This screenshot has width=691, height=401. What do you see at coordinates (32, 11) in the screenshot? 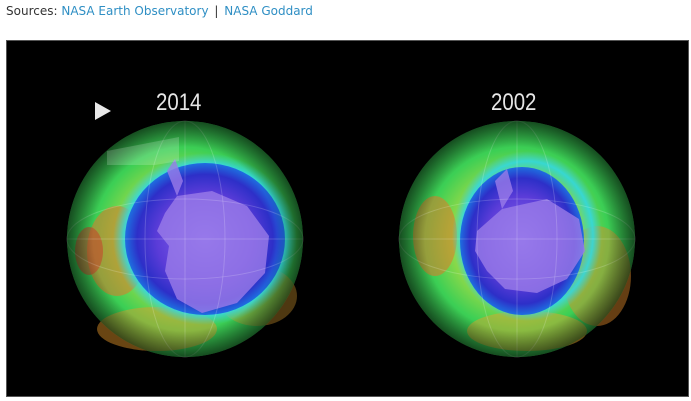
I see `sources-label: Sources:` at bounding box center [32, 11].